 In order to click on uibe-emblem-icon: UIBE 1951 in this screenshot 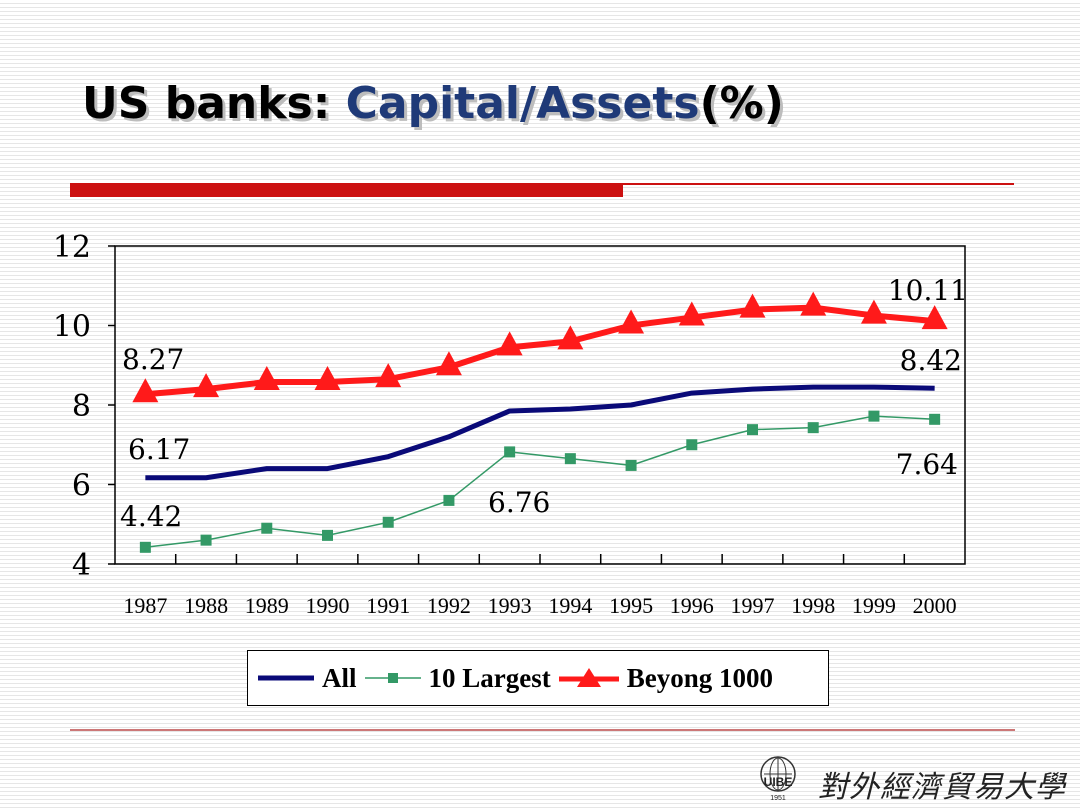, I will do `click(778, 779)`.